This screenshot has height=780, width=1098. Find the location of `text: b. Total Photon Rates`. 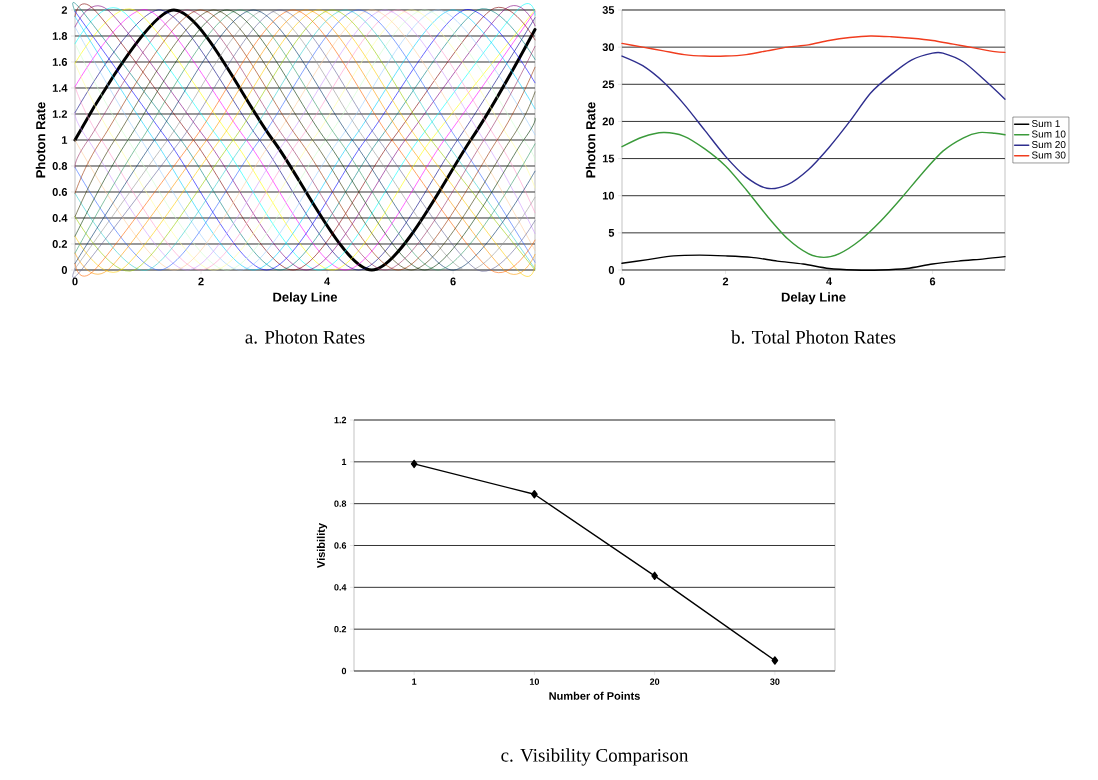

text: b. Total Photon Rates is located at coordinates (813, 337).